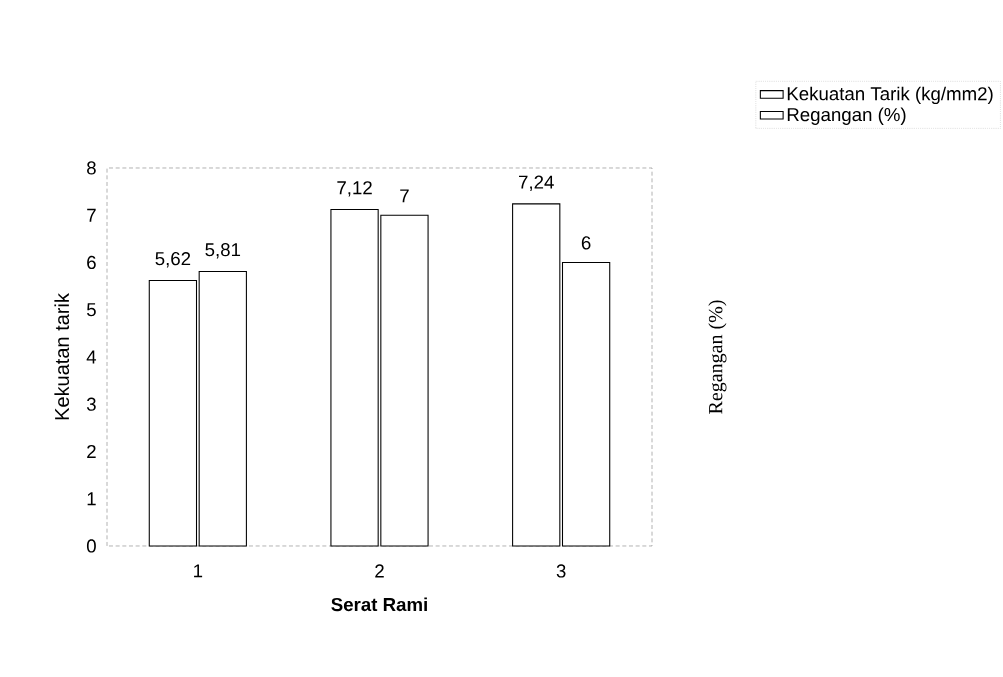 The image size is (1003, 677). Describe the element at coordinates (91, 499) in the screenshot. I see `y-tick-label: 1` at that location.